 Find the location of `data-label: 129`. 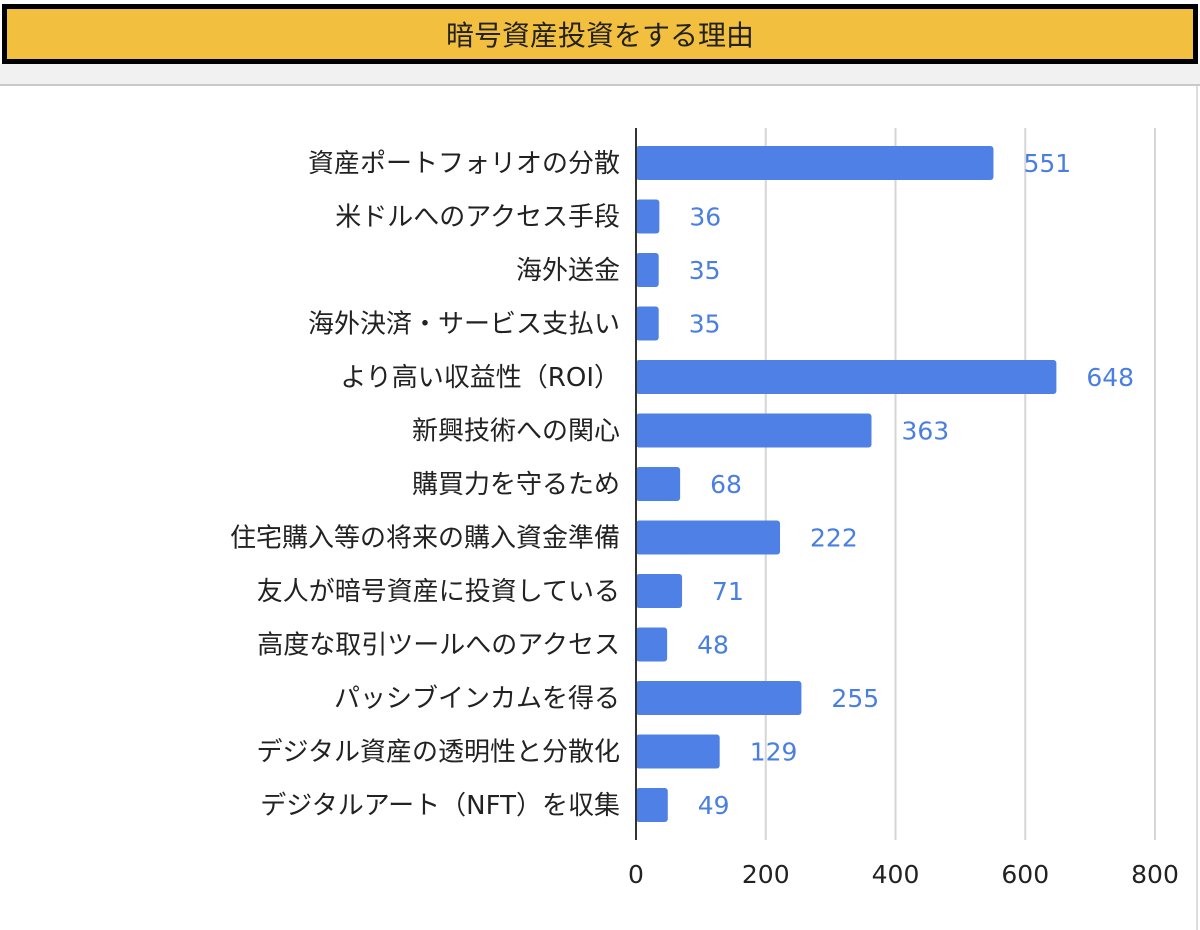

data-label: 129 is located at coordinates (774, 752).